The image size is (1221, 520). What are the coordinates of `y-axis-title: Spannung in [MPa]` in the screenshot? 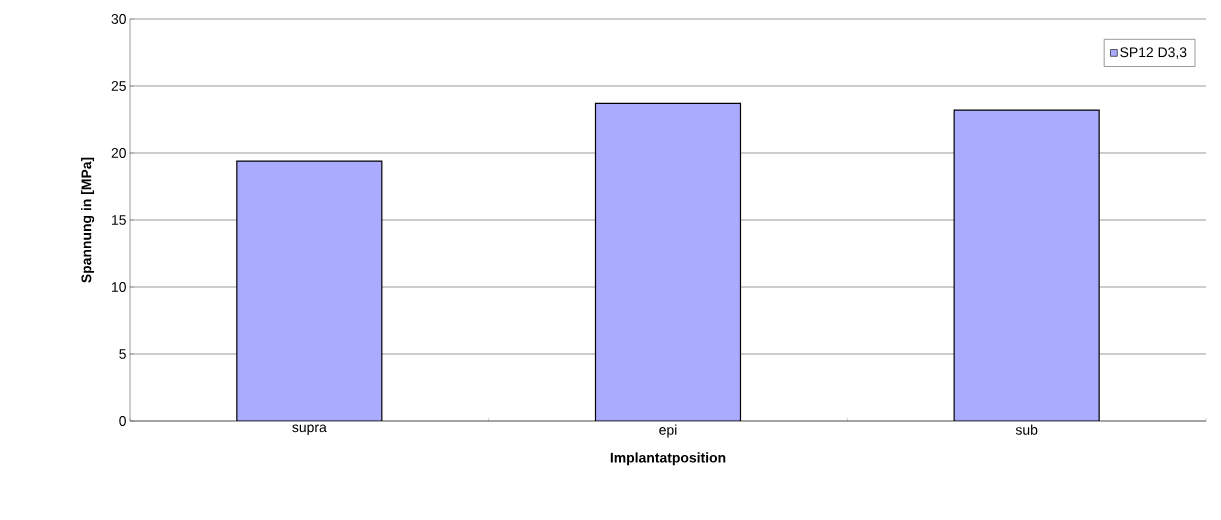 It's located at (88, 220).